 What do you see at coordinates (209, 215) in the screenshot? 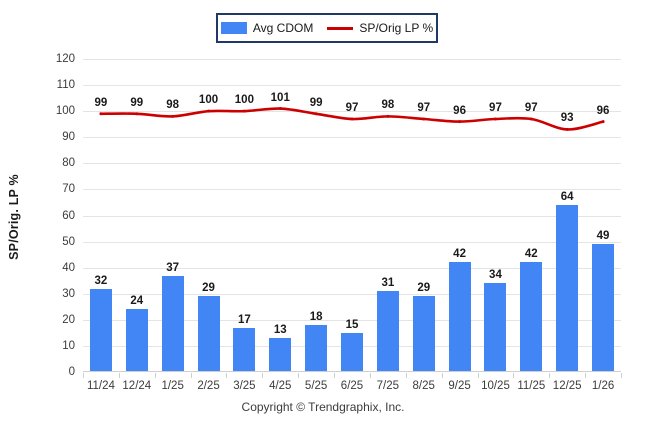
I see `bar-slot: 29` at bounding box center [209, 215].